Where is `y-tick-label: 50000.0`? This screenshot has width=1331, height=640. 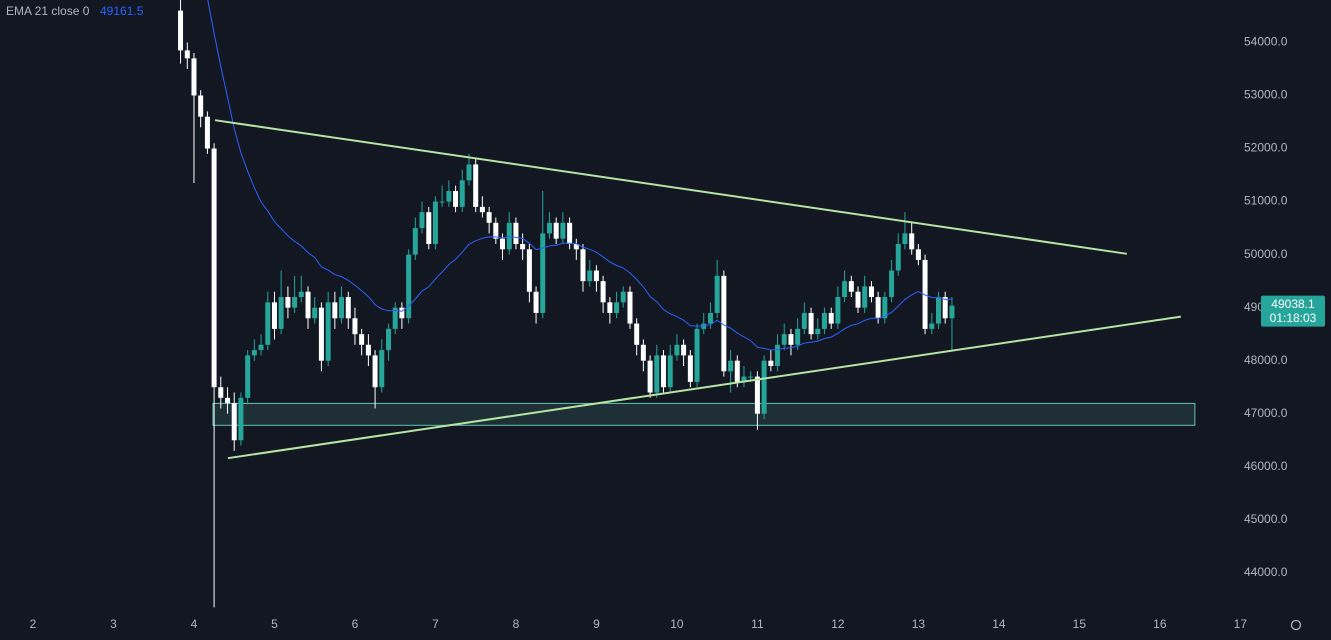
y-tick-label: 50000.0 is located at coordinates (1266, 254).